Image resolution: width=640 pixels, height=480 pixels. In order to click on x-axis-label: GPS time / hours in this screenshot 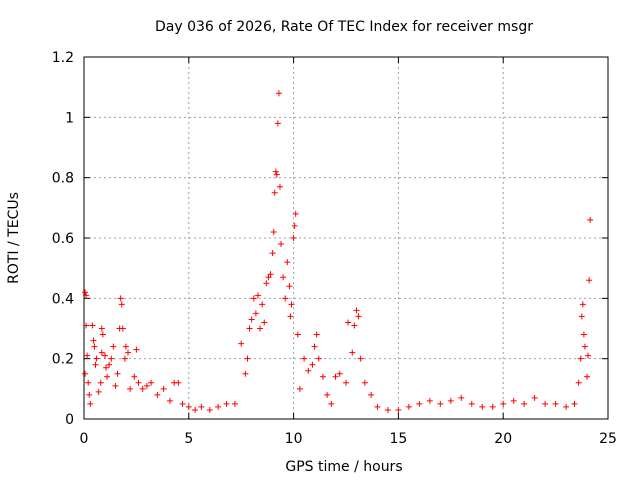, I will do `click(343, 467)`.